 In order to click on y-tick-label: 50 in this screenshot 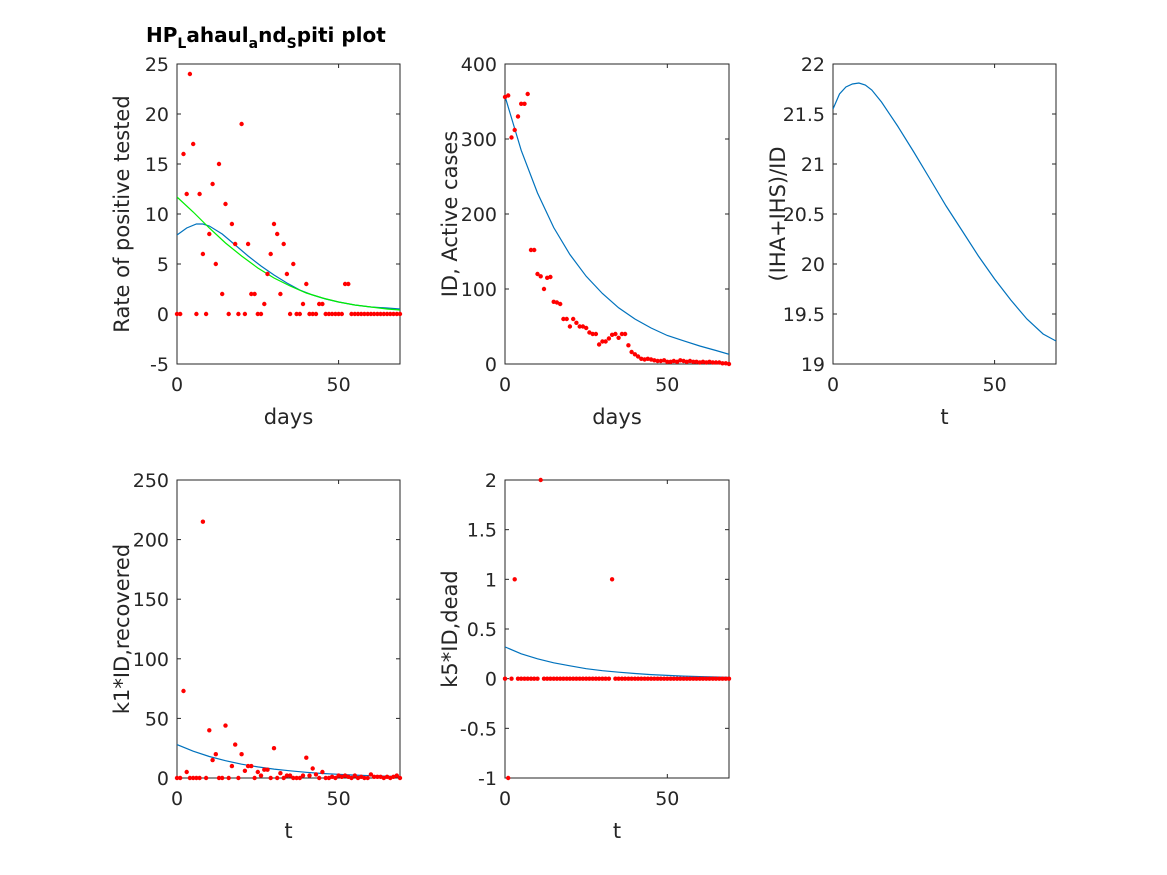, I will do `click(157, 719)`.